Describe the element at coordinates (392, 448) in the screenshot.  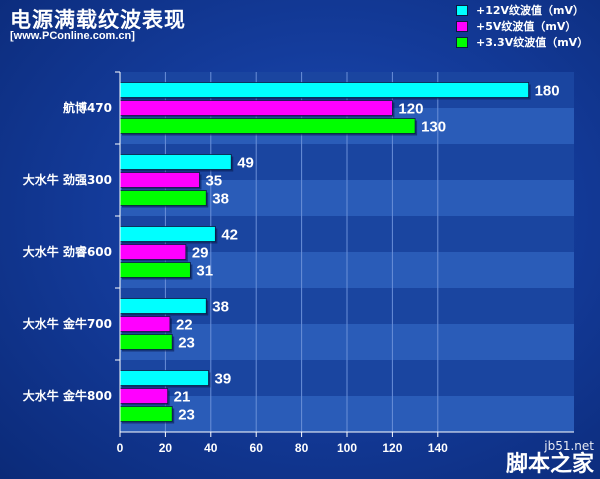
I see `x-tick-label: 120` at that location.